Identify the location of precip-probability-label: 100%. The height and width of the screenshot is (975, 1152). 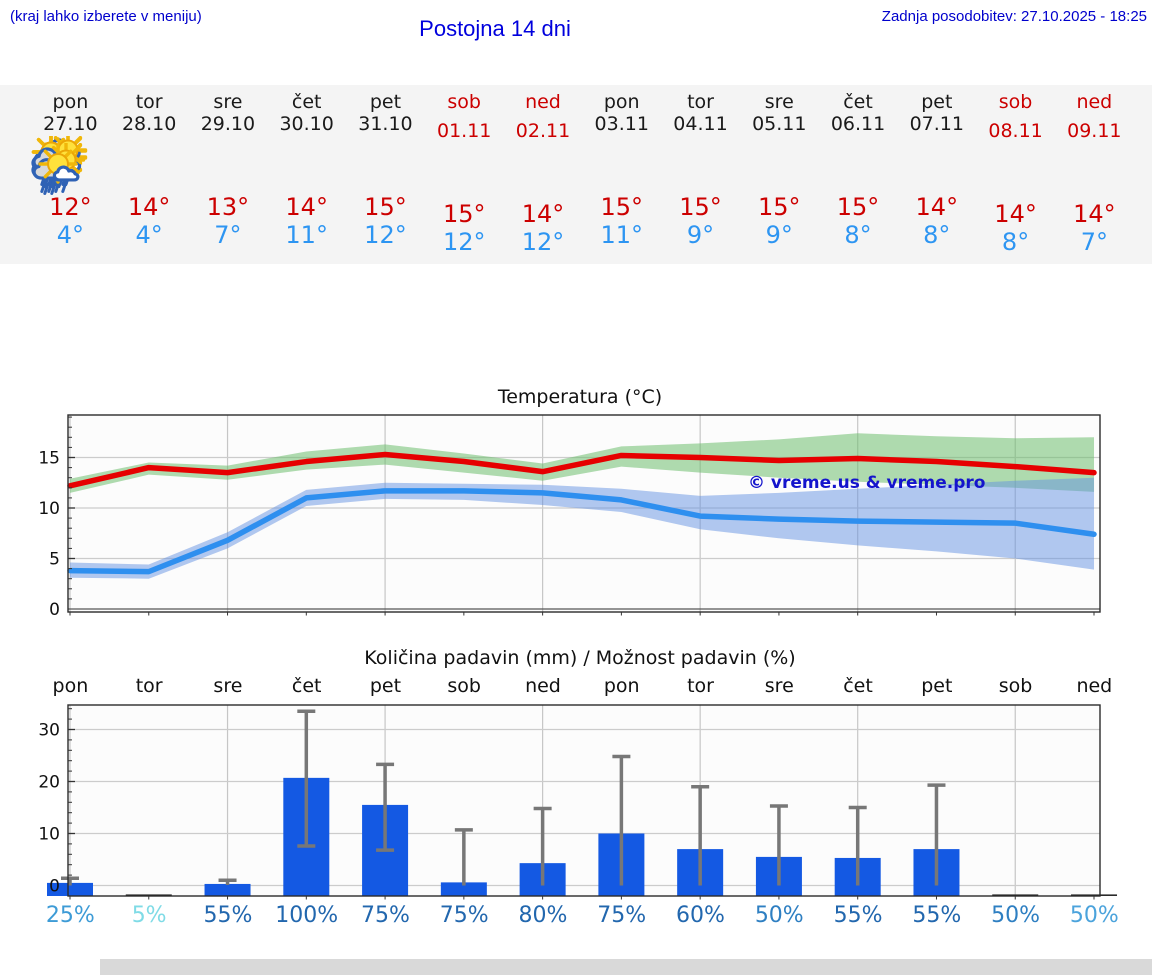
(307, 915).